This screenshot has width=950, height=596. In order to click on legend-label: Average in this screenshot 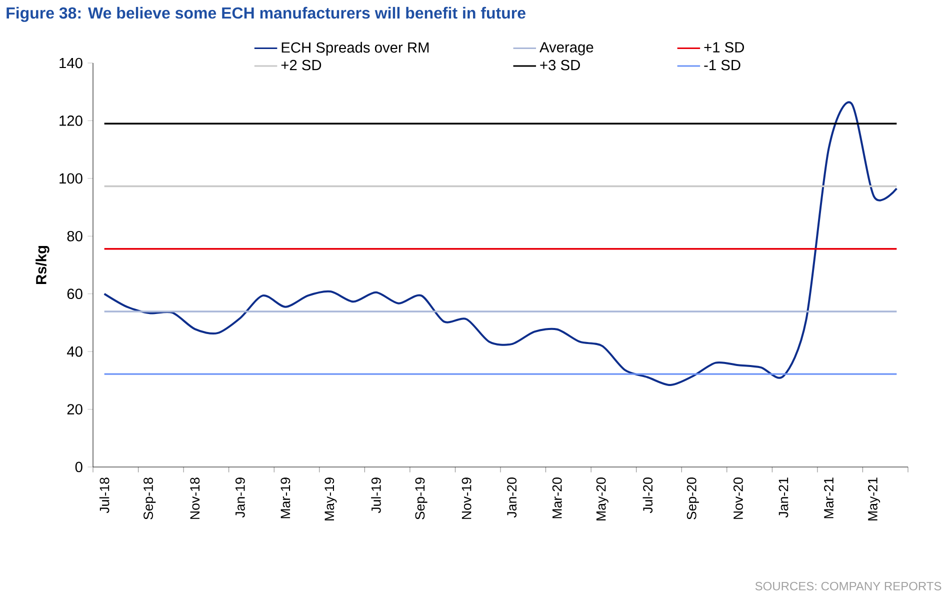, I will do `click(567, 49)`.